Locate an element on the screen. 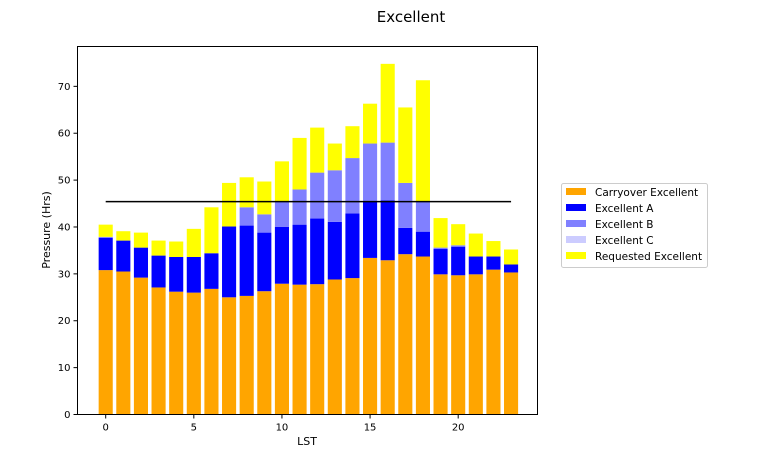 The width and height of the screenshot is (768, 464). y-tick-label: 20 is located at coordinates (64, 321).